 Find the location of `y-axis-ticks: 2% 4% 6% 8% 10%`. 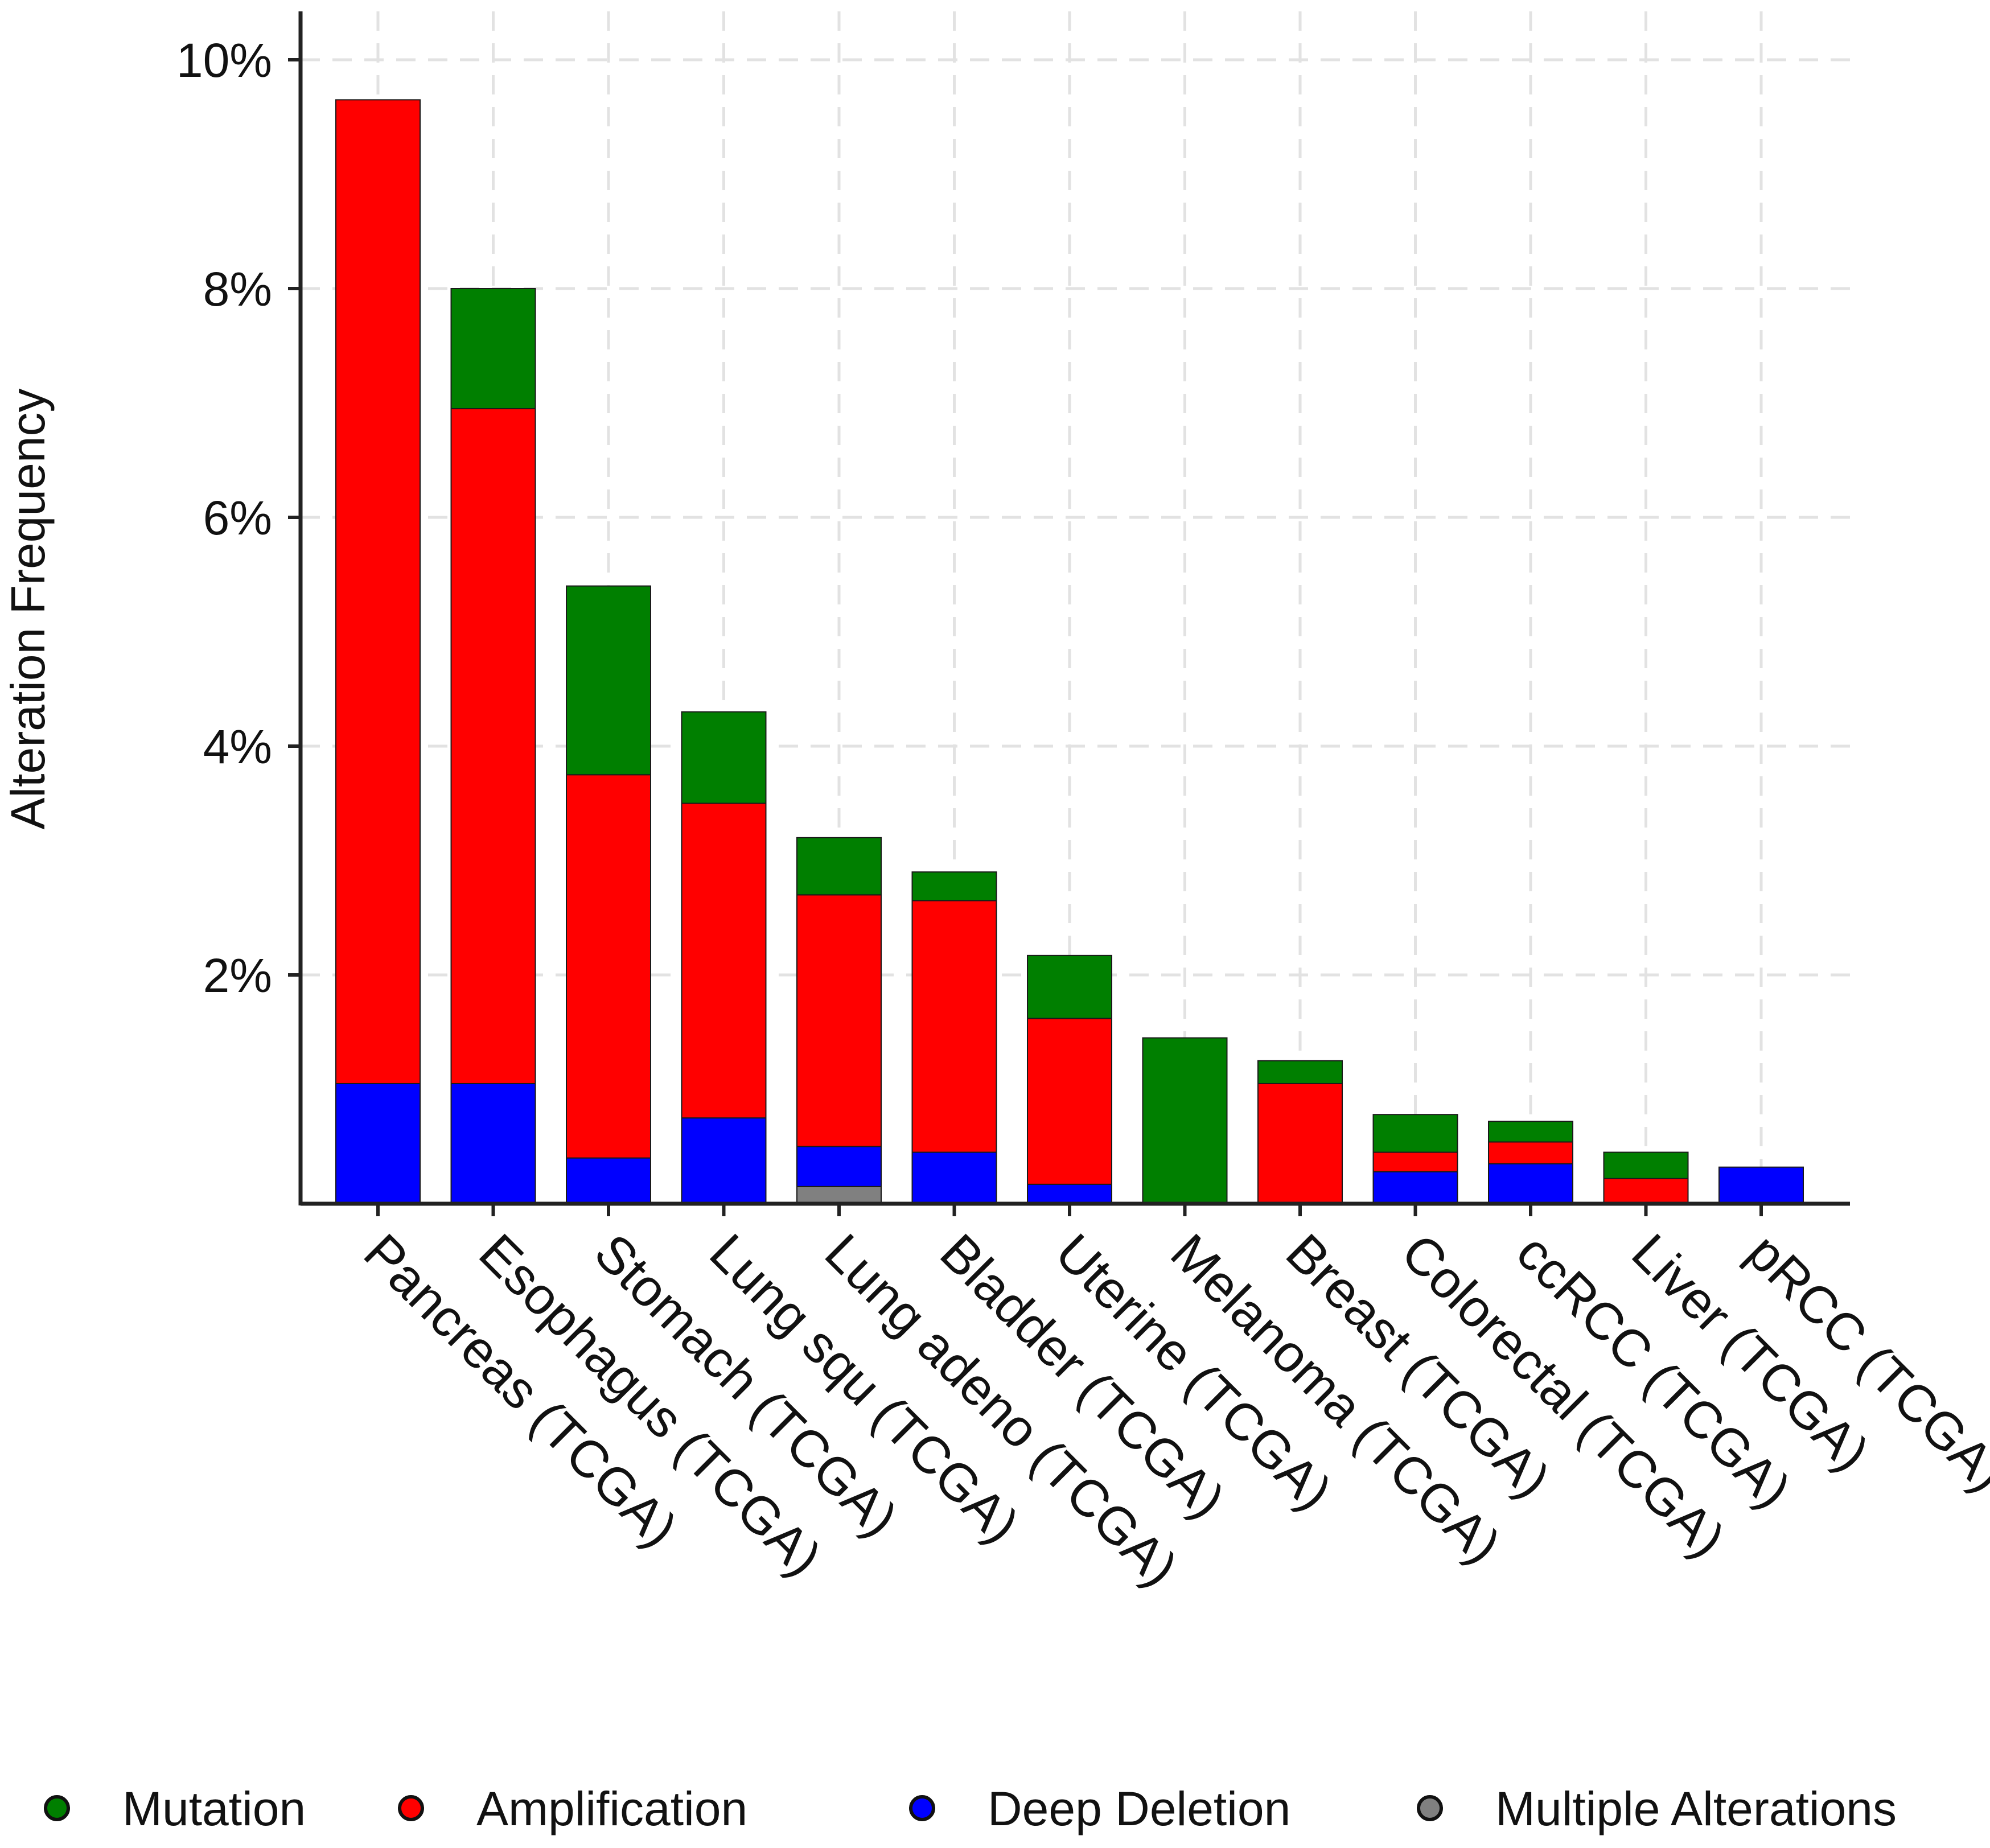

y-axis-ticks: 2% 4% 6% 8% 10% is located at coordinates (239, 518).